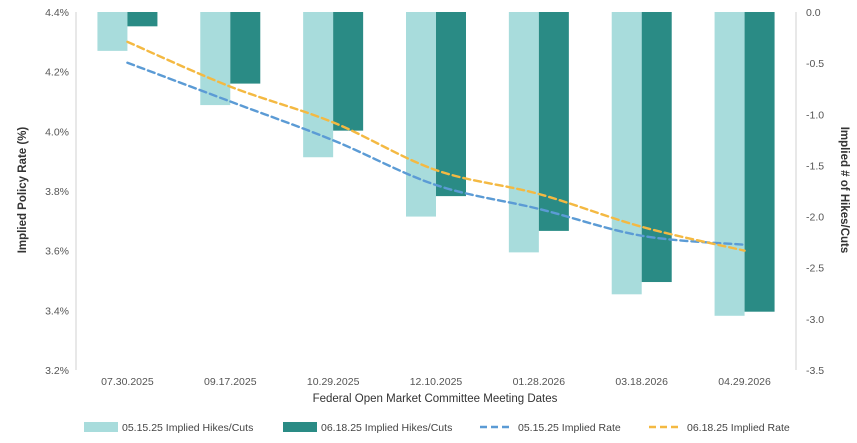 The image size is (857, 443). Describe the element at coordinates (815, 320) in the screenshot. I see `right-tick-label: -3.0` at that location.